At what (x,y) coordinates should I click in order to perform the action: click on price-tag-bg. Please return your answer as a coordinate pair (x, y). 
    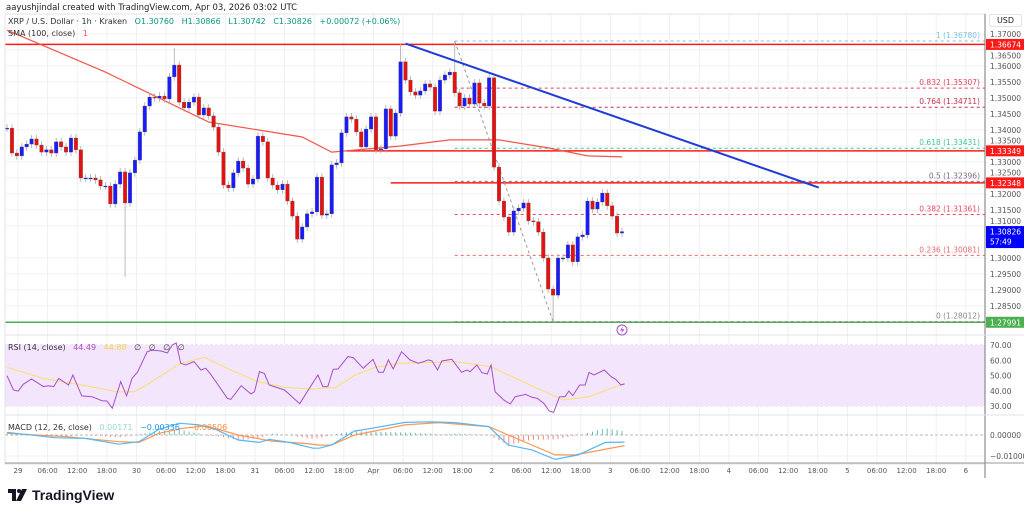
    Looking at the image, I should click on (1005, 322).